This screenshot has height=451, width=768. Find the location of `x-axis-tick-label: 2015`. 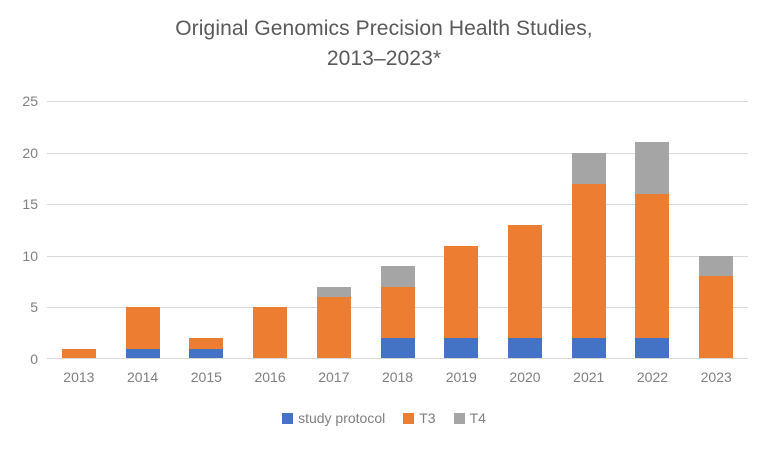

x-axis-tick-label: 2015 is located at coordinates (206, 377).